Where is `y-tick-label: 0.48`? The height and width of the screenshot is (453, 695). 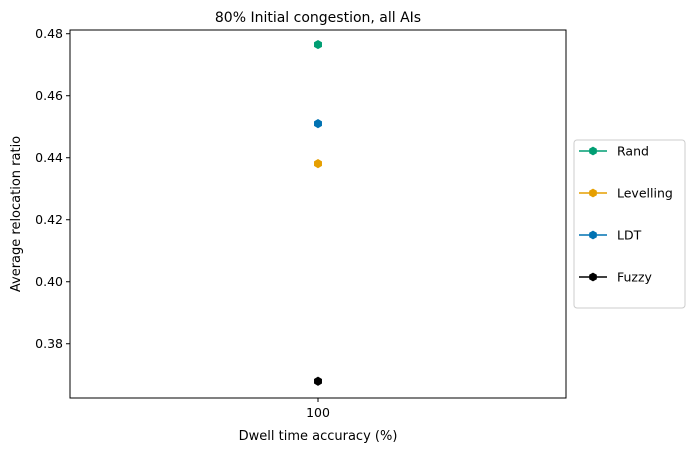 y-tick-label: 0.48 is located at coordinates (49, 33).